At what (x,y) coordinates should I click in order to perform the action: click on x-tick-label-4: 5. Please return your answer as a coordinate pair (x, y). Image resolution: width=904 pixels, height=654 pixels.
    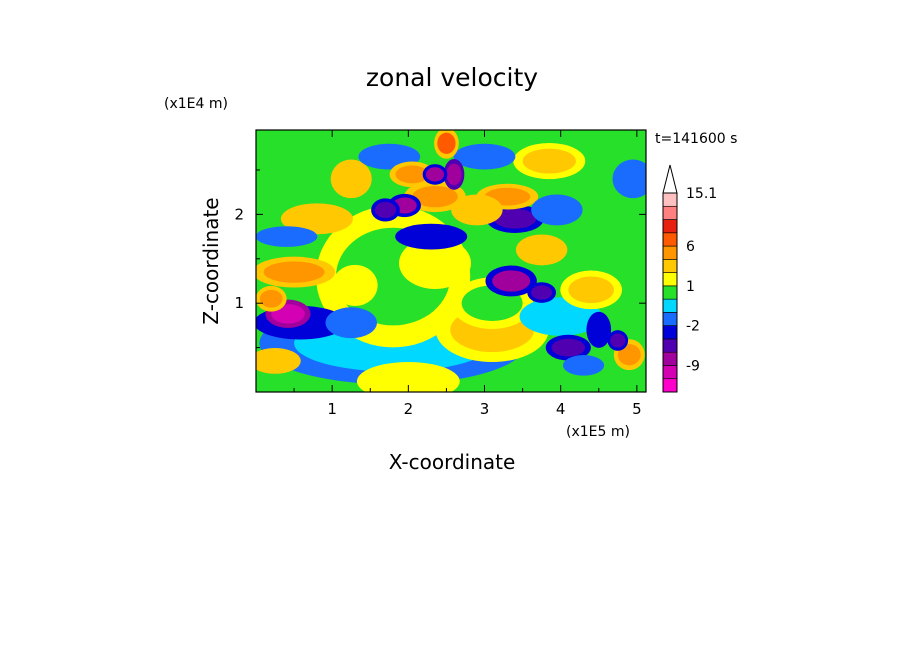
    Looking at the image, I should click on (637, 409).